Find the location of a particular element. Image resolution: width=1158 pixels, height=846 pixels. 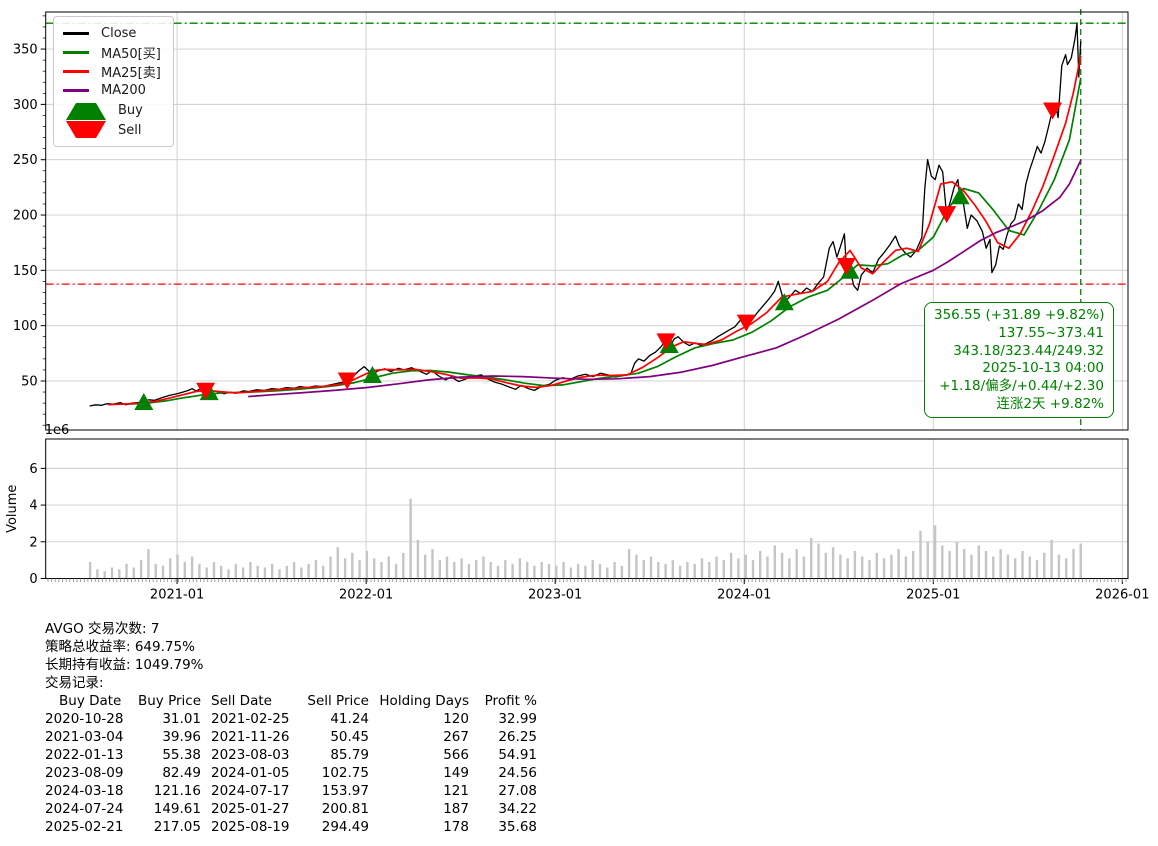

legend-item-ma50: MA50[买] is located at coordinates (112, 52).